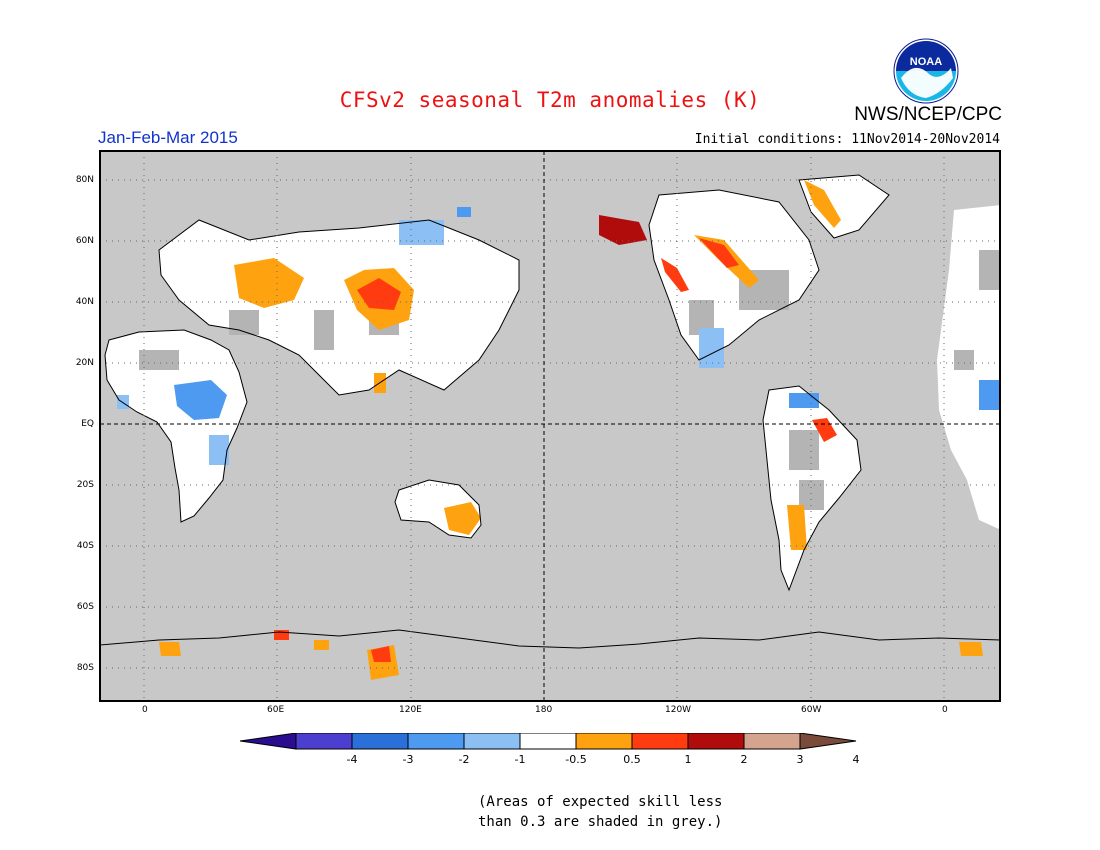 This screenshot has width=1100, height=850. I want to click on colorbar-label: 3, so click(800, 759).